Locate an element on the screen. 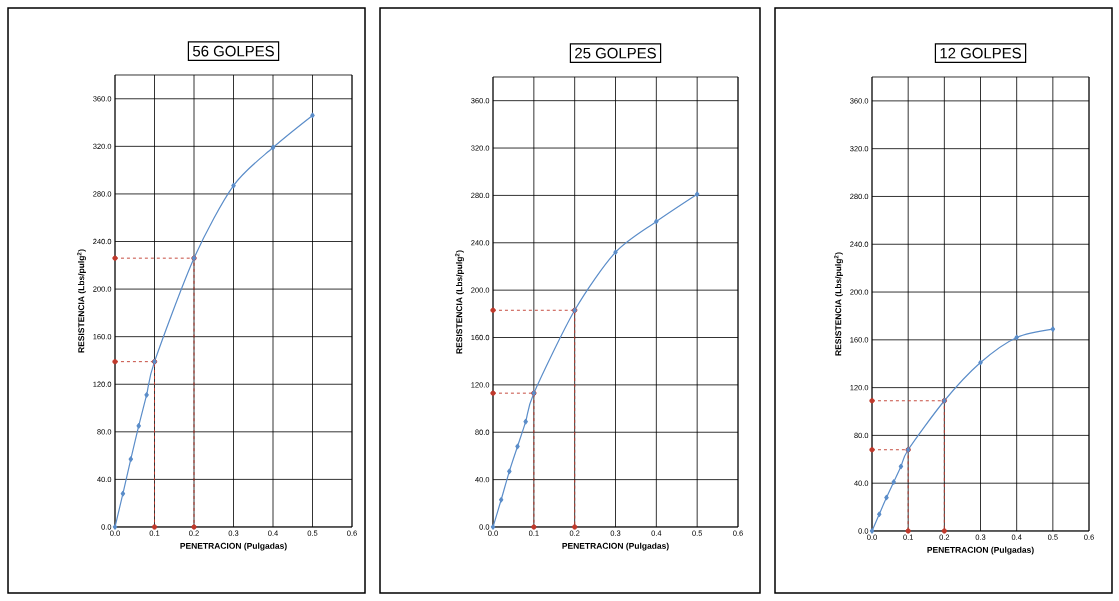 Image resolution: width=1119 pixels, height=601 pixels. chart-title: 56 GOLPES is located at coordinates (233, 51).